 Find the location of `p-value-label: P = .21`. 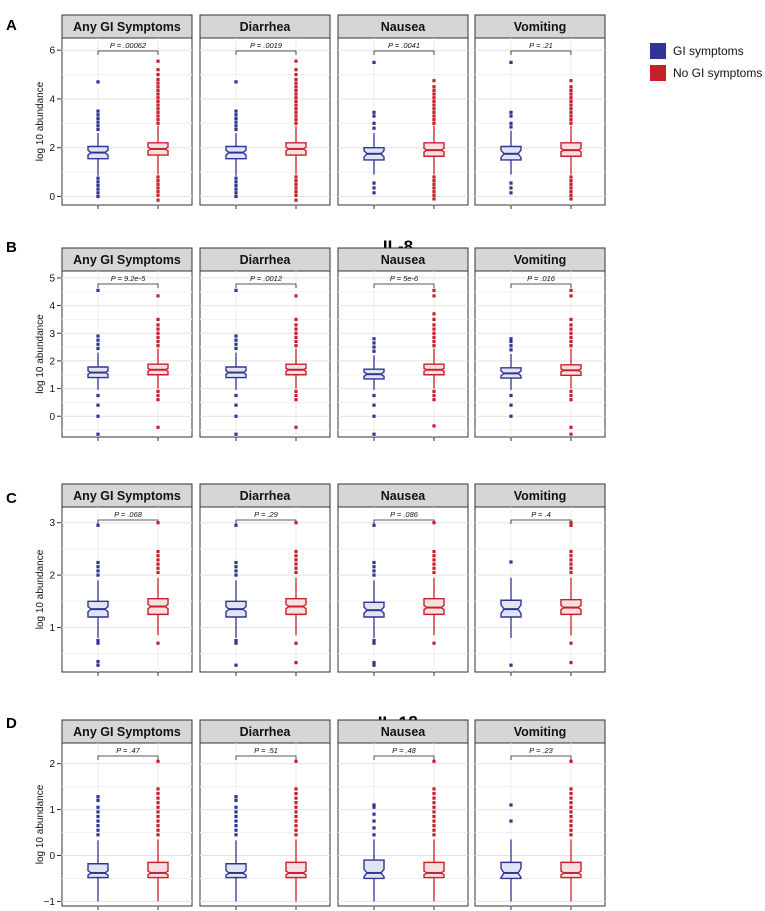

p-value-label: P = .21 is located at coordinates (541, 45).